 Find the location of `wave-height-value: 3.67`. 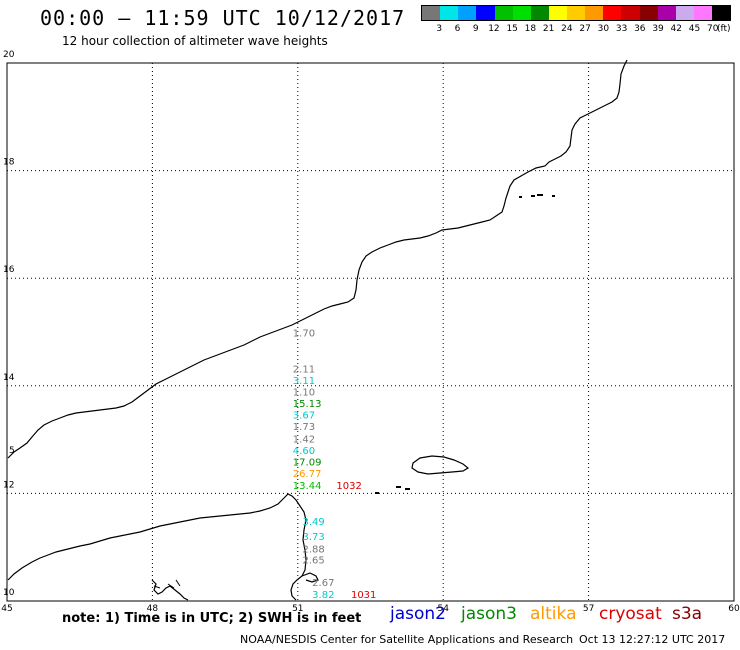

wave-height-value: 3.67 is located at coordinates (304, 415).